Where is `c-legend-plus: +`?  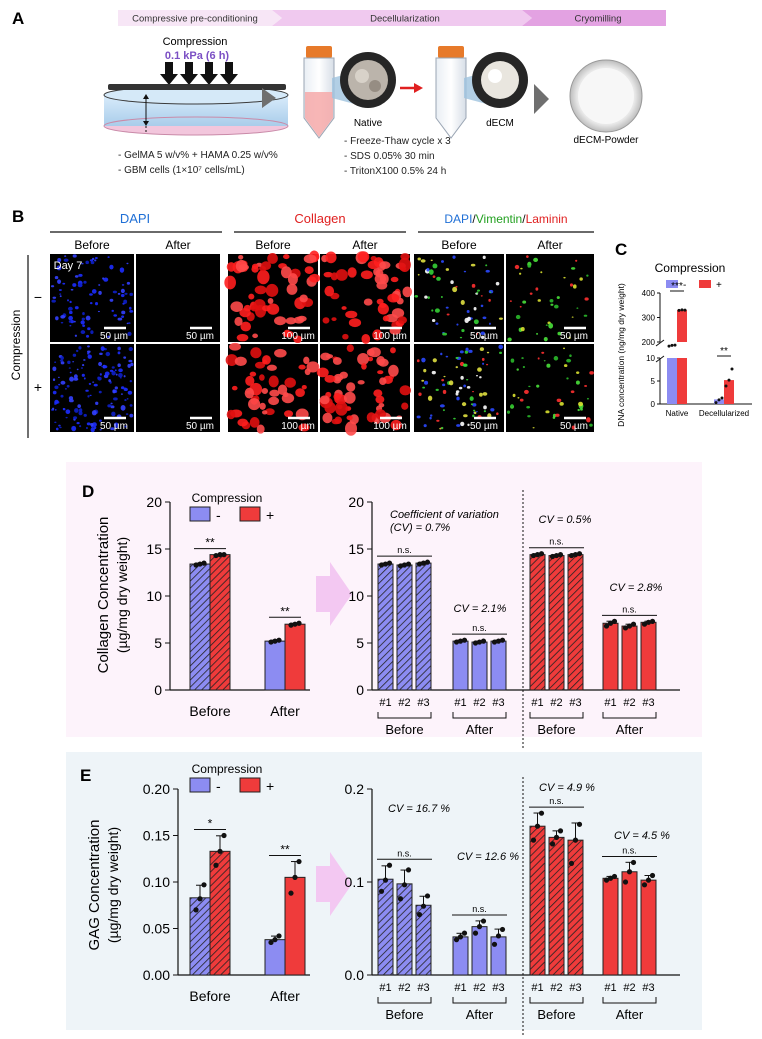 c-legend-plus: + is located at coordinates (719, 285).